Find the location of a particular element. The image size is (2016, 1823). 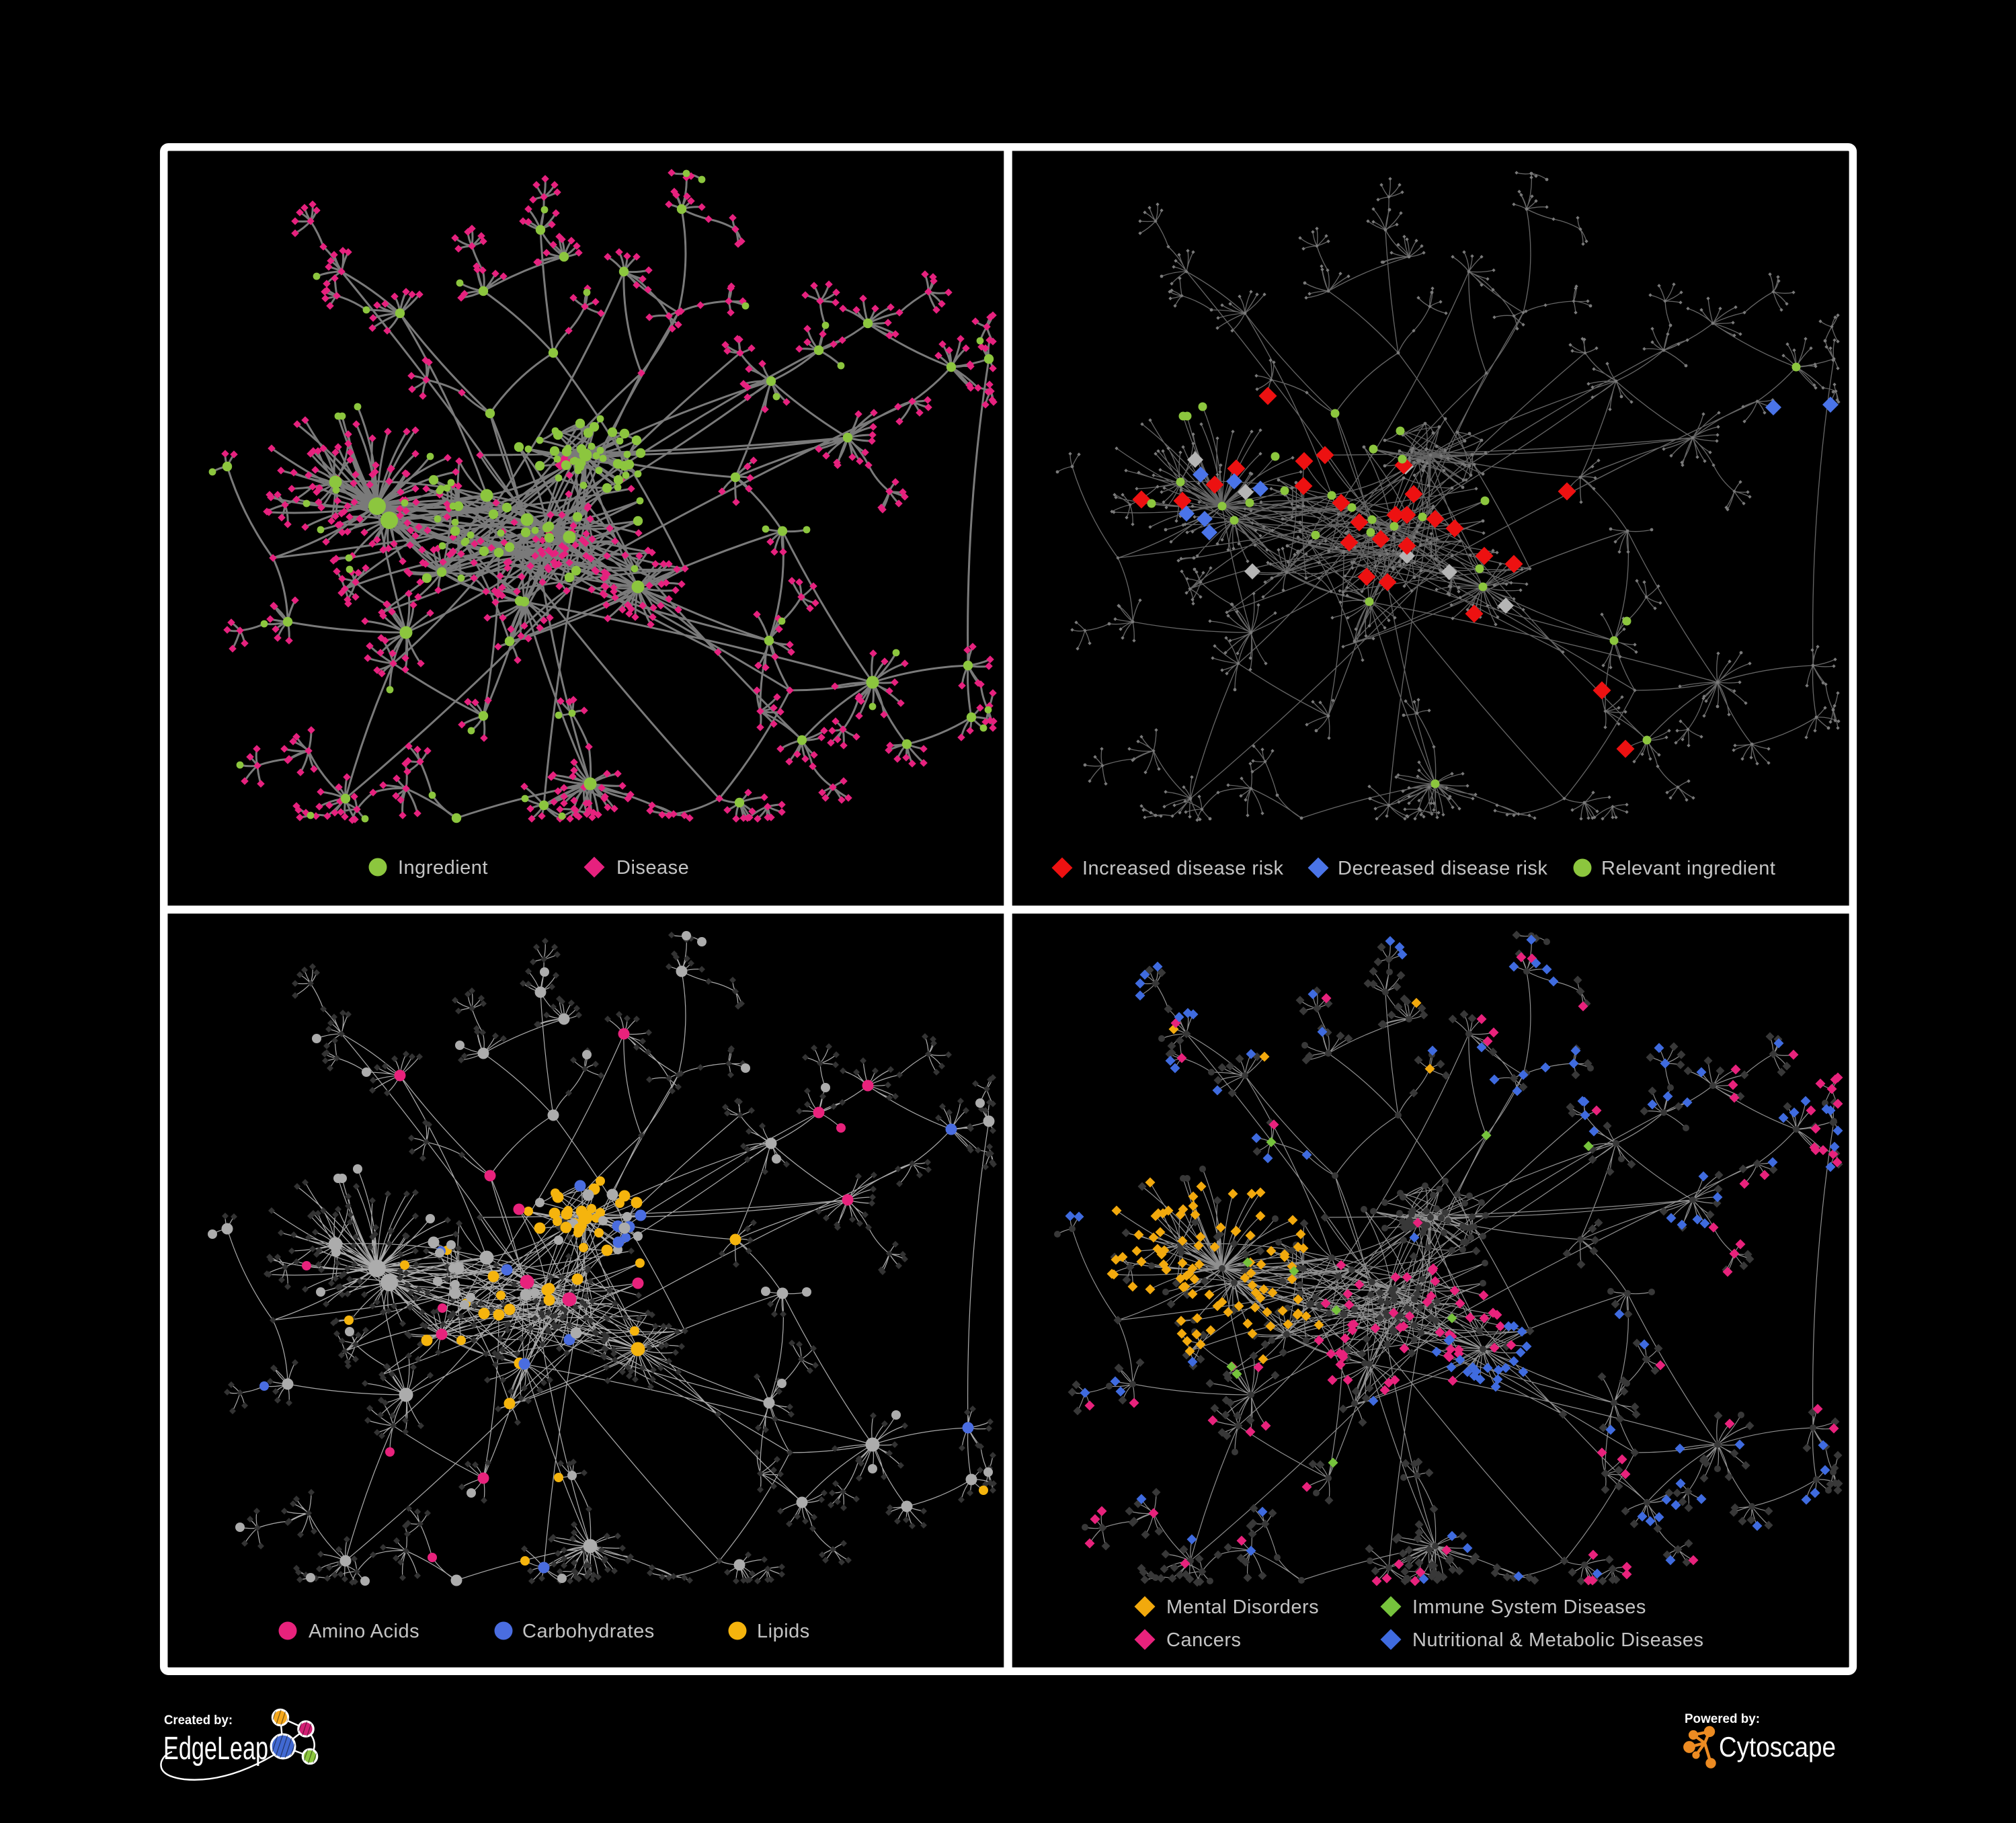

svg-text: Immune System Diseases is located at coordinates (1529, 1607).